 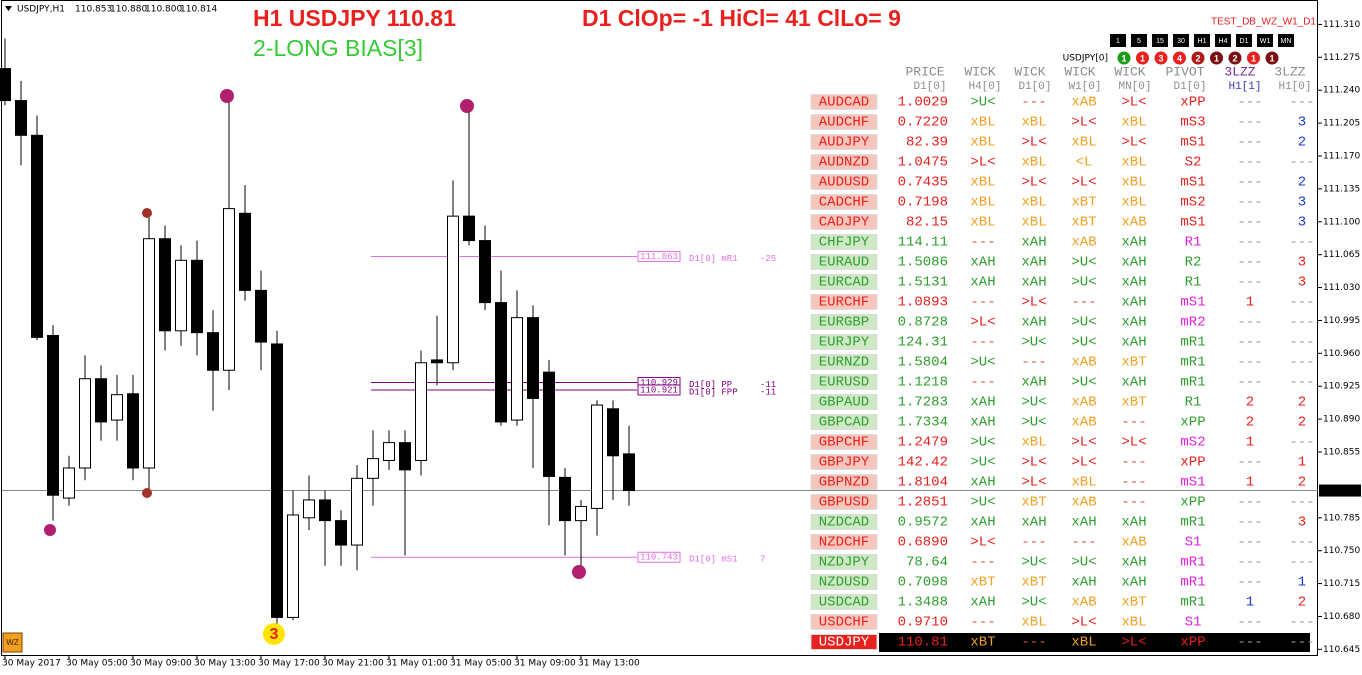 I want to click on status-value: 3, so click(x=1160, y=58).